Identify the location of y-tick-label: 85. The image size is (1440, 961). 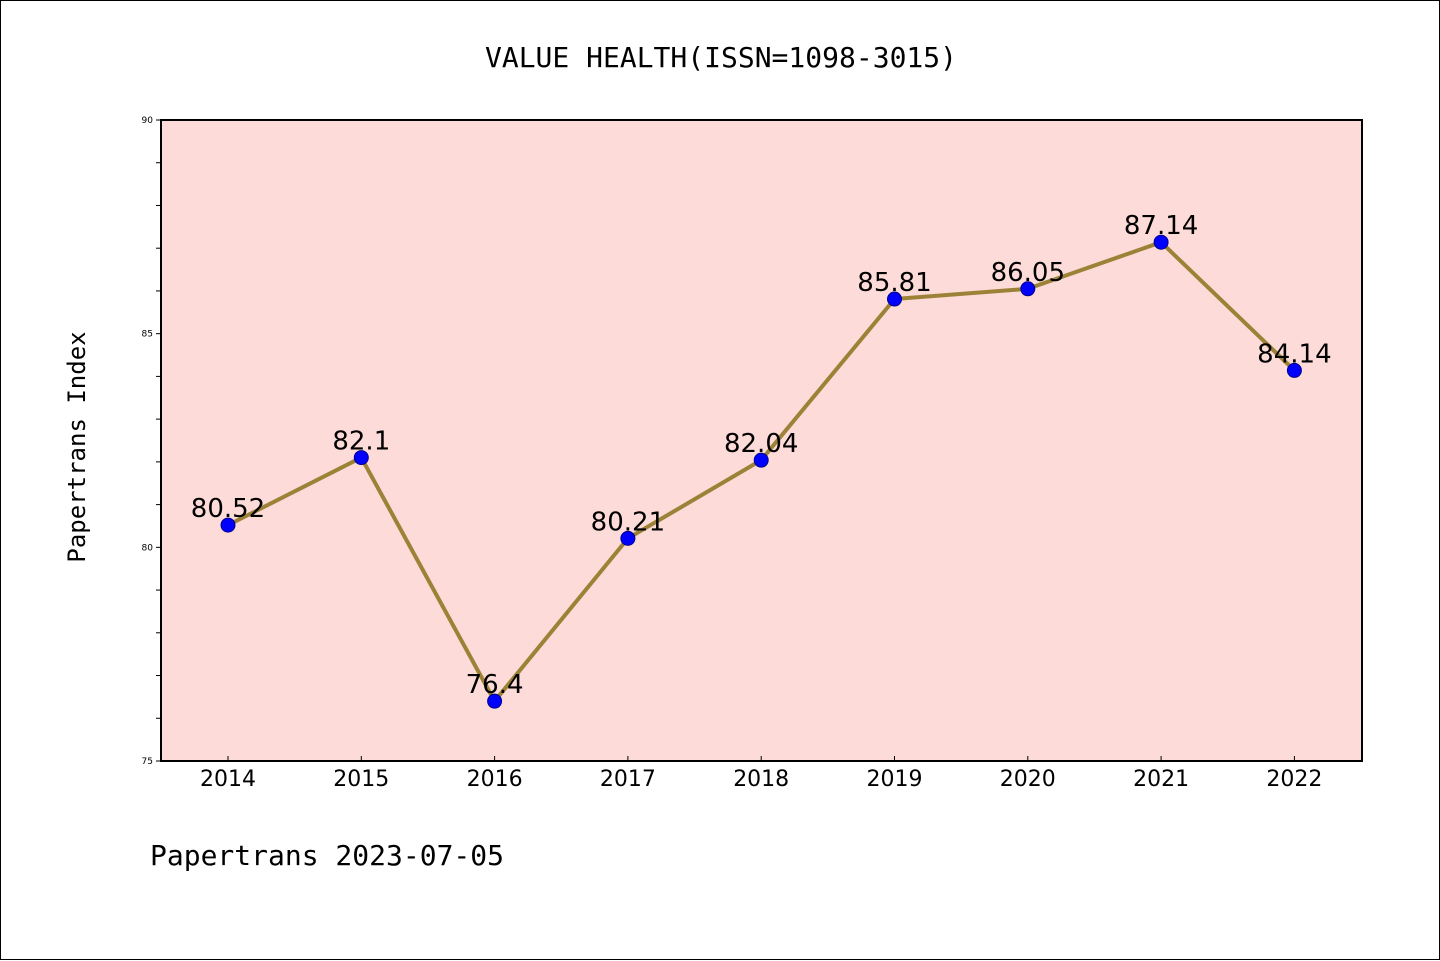
(147, 335).